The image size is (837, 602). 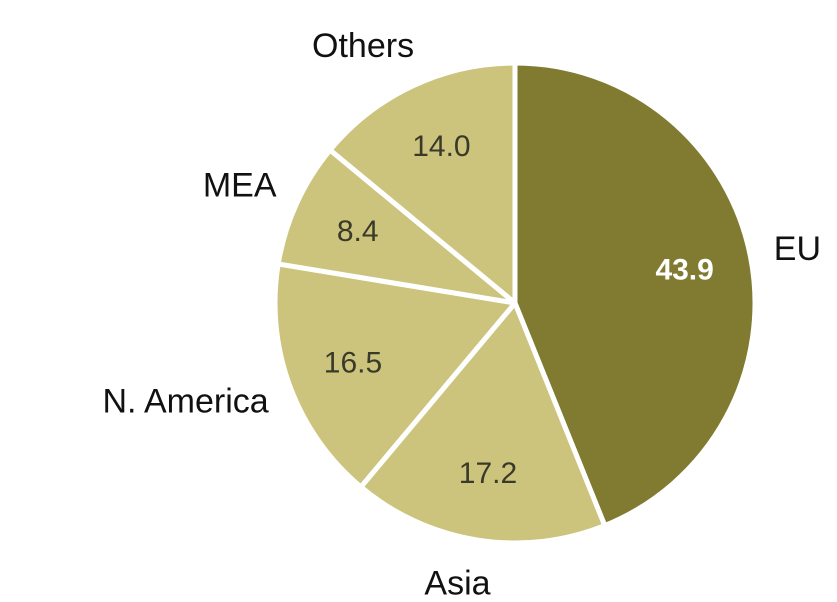 I want to click on category-label-asia: Asia, so click(x=457, y=583).